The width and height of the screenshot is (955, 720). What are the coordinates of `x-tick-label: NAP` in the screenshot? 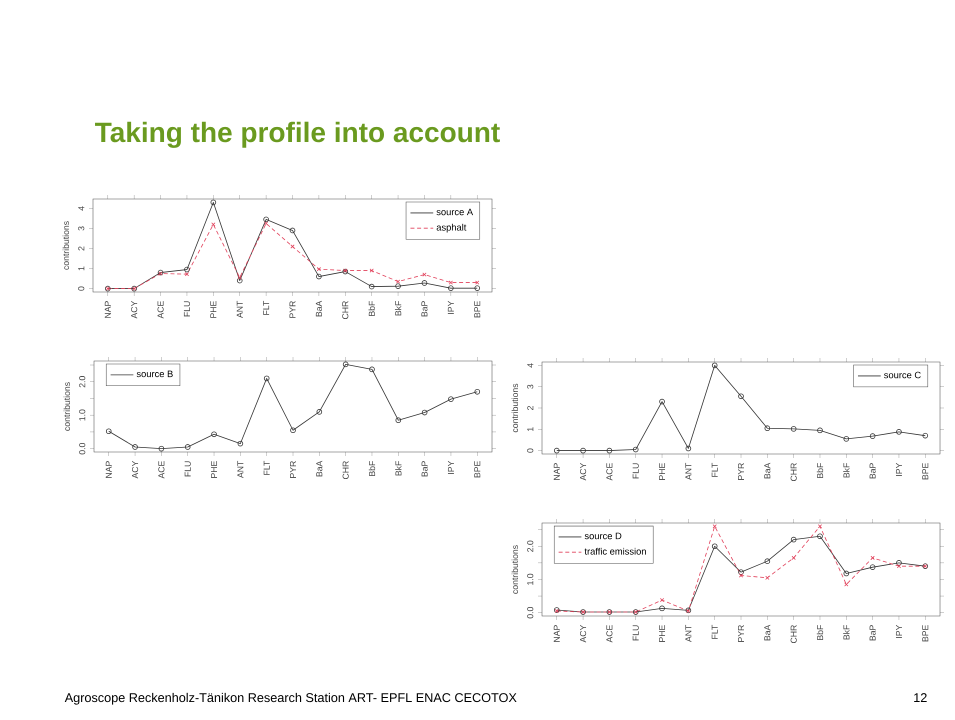 It's located at (557, 633).